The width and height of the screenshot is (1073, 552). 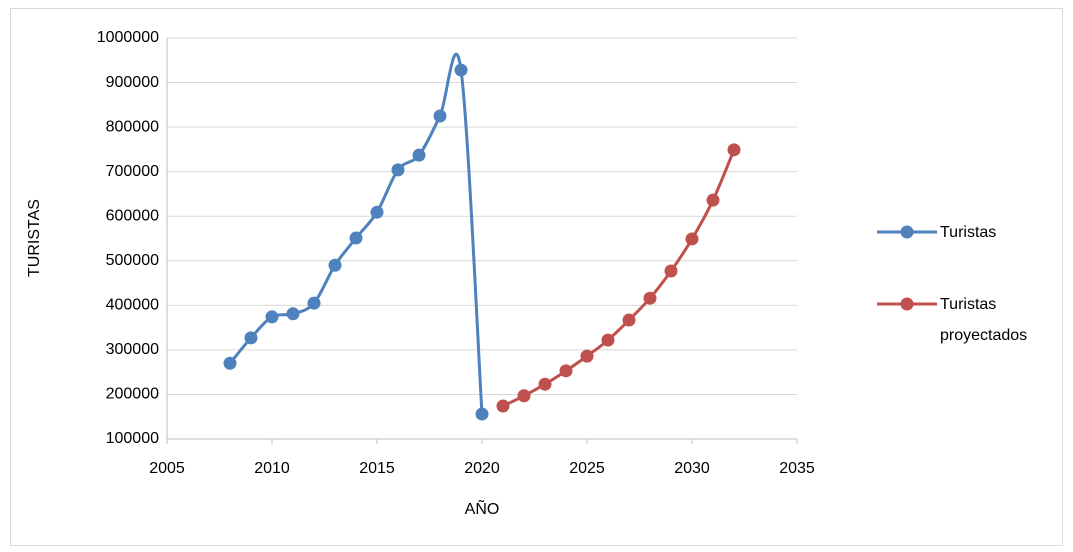 I want to click on y-tick-label: 900000, so click(x=132, y=82).